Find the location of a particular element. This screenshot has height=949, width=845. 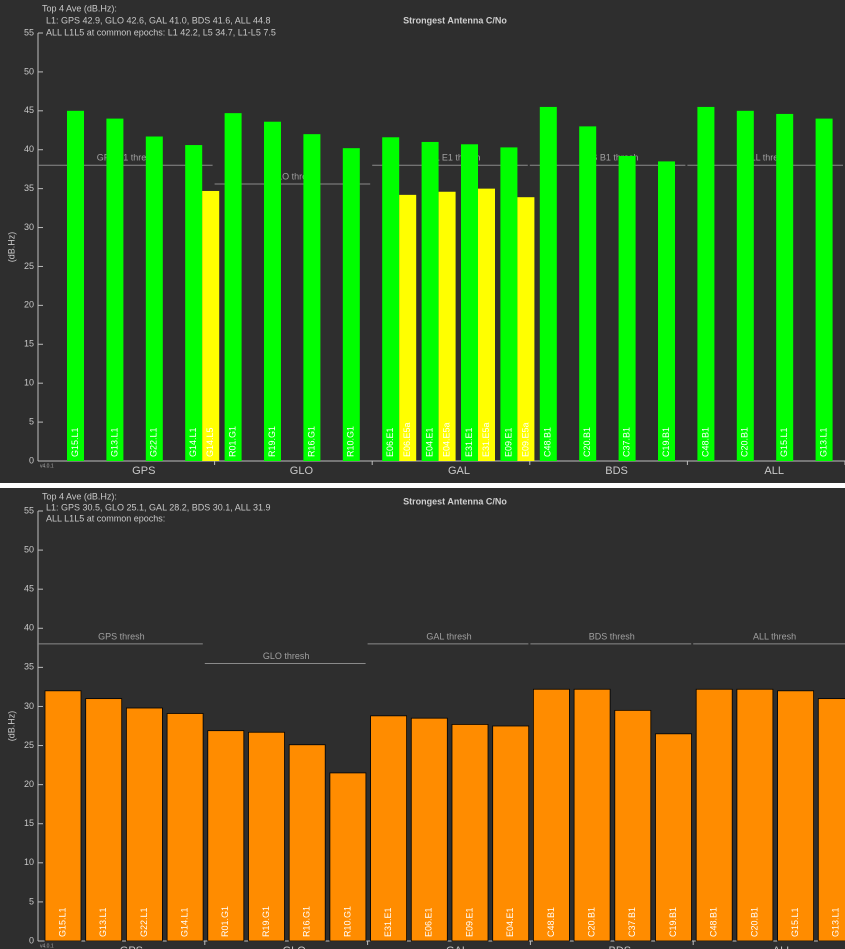

annotation: Top 4 Ave (dB.Hz): is located at coordinates (79, 496).